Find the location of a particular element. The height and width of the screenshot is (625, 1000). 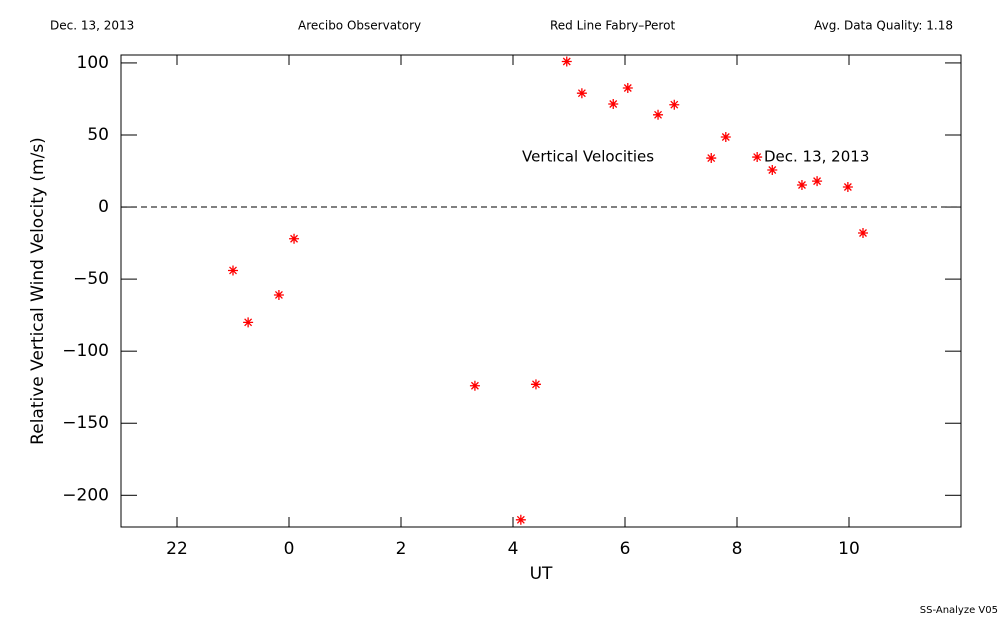

y-tick-label: 50 is located at coordinates (98, 135).